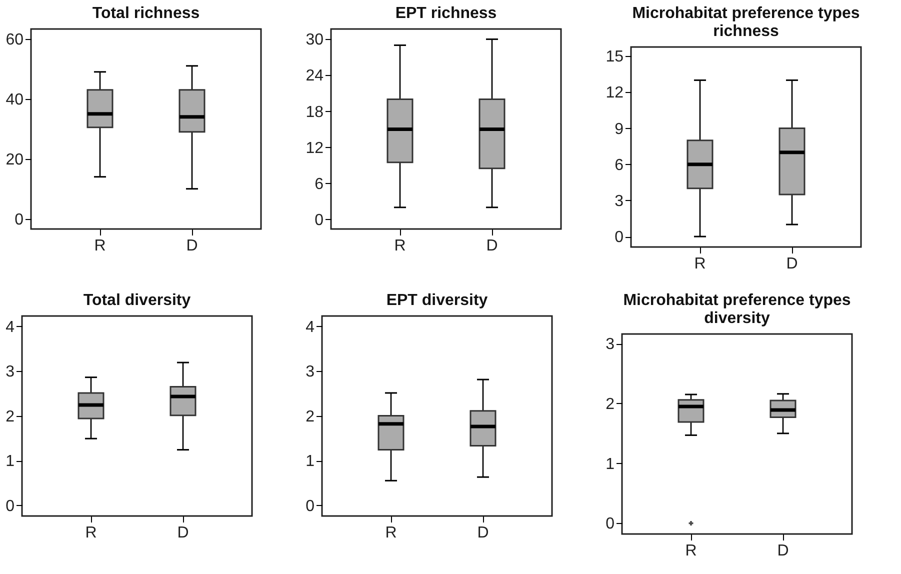  I want to click on y-tick-label: 20, so click(15, 159).